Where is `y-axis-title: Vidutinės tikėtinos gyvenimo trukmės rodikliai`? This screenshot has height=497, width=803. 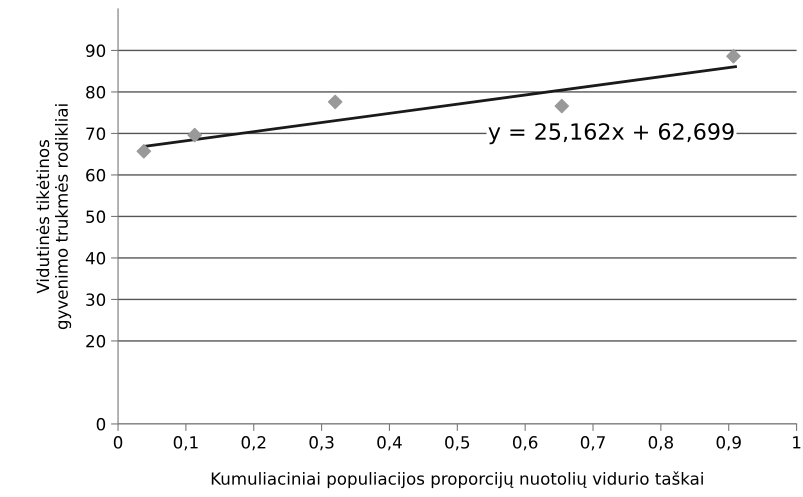
y-axis-title: Vidutinės tikėtinos gyvenimo trukmės rodikliai is located at coordinates (54, 217).